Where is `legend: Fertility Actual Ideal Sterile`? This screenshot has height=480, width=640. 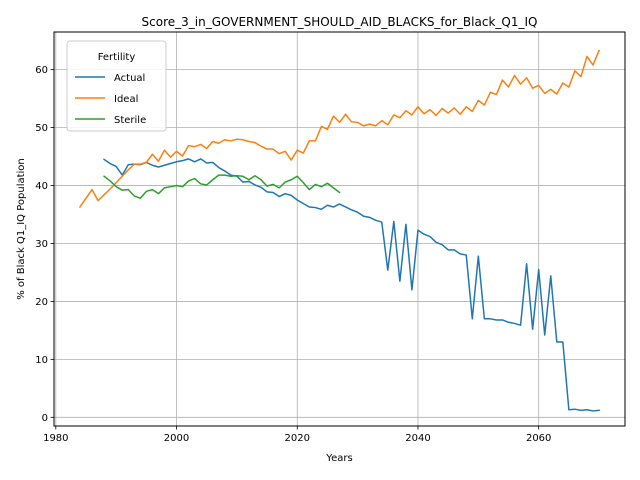
legend: Fertility Actual Ideal Sterile is located at coordinates (116, 86).